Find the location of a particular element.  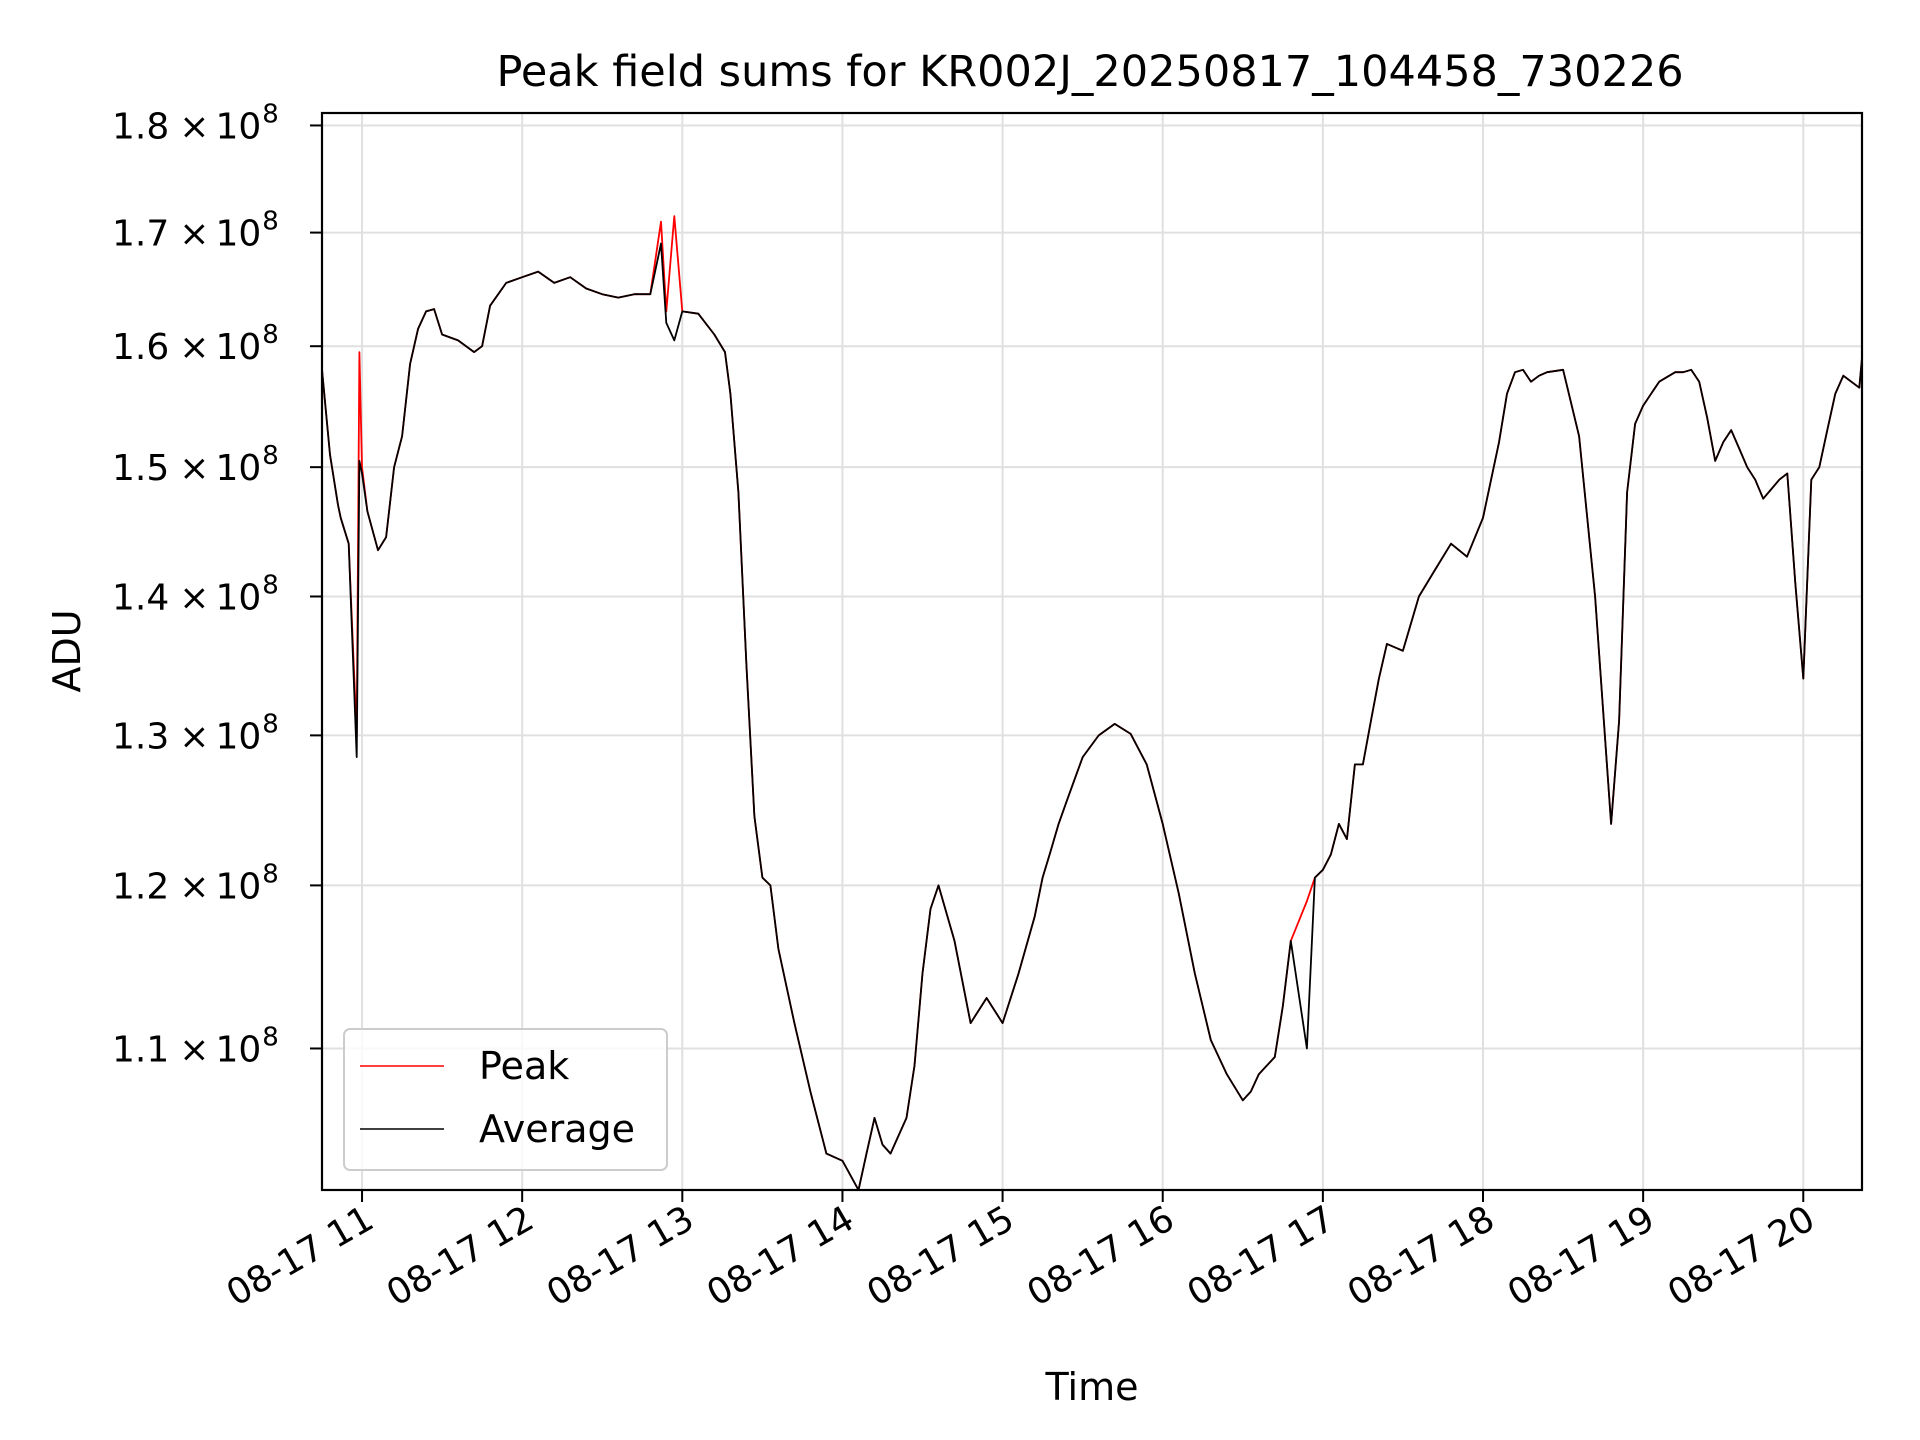

y-tick-label: 1.1 × 10 8 is located at coordinates (195, 1046).